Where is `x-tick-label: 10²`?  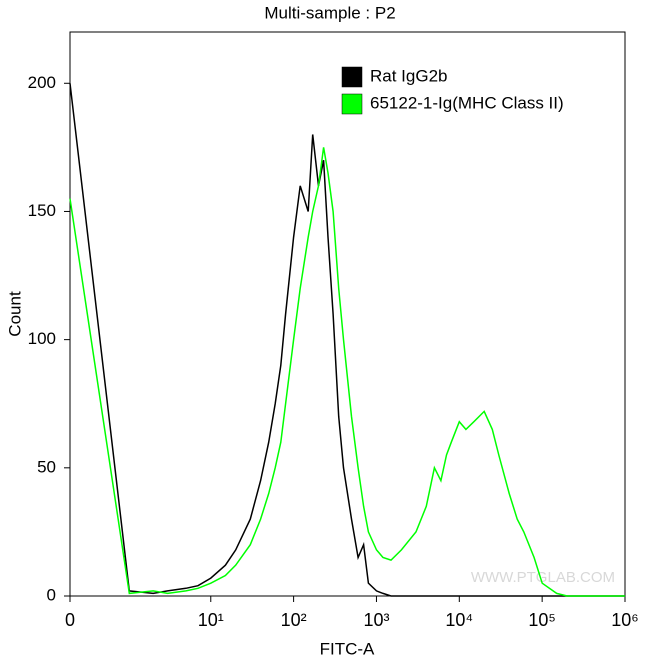
x-tick-label: 10² is located at coordinates (294, 620).